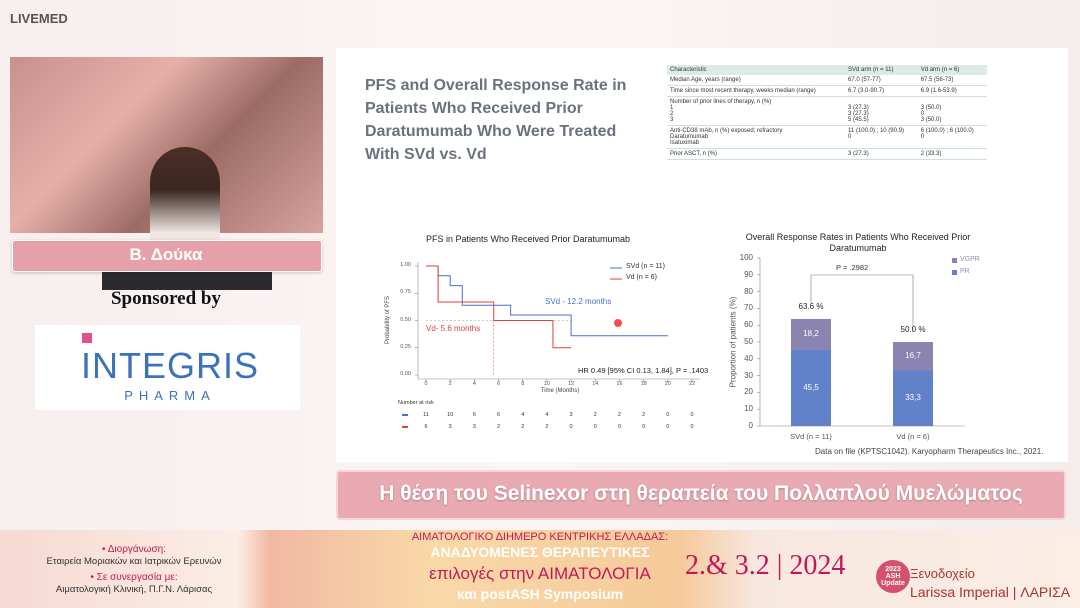 The image size is (1080, 608). What do you see at coordinates (811, 436) in the screenshot?
I see `x-tick-label: SVd (n = 11)` at bounding box center [811, 436].